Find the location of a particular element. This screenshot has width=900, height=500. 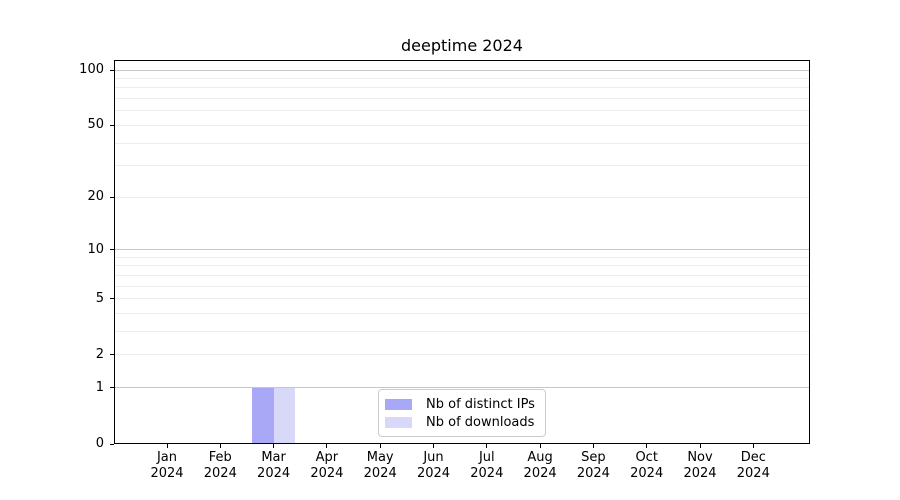

bar-downloads is located at coordinates (284, 415).